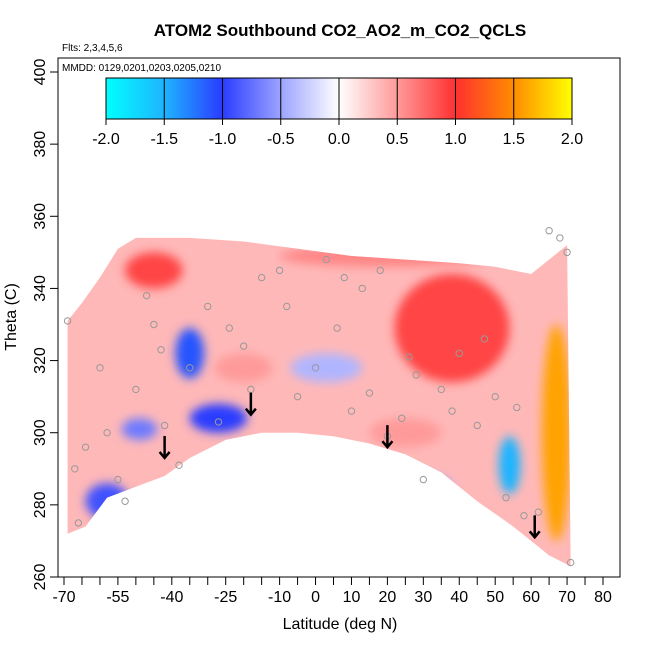  Describe the element at coordinates (92, 48) in the screenshot. I see `flights-label: Flts: 2,3,4,5,6` at that location.